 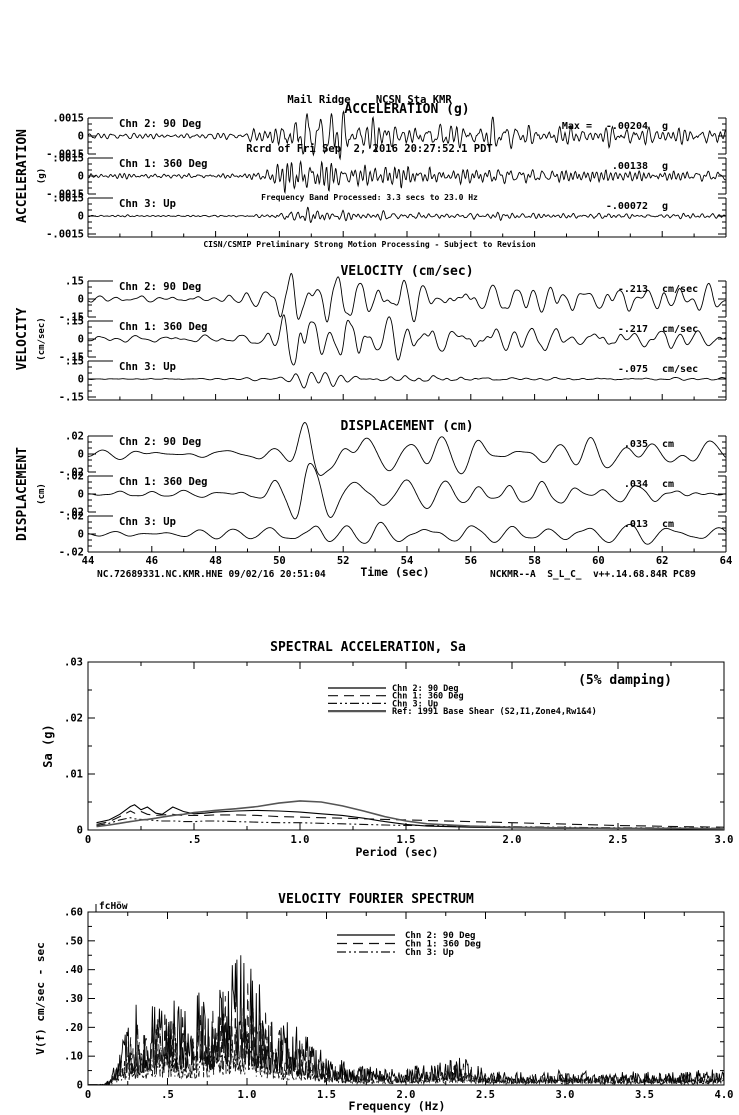 What do you see at coordinates (407, 561) in the screenshot?
I see `xtick-label: 54` at bounding box center [407, 561].